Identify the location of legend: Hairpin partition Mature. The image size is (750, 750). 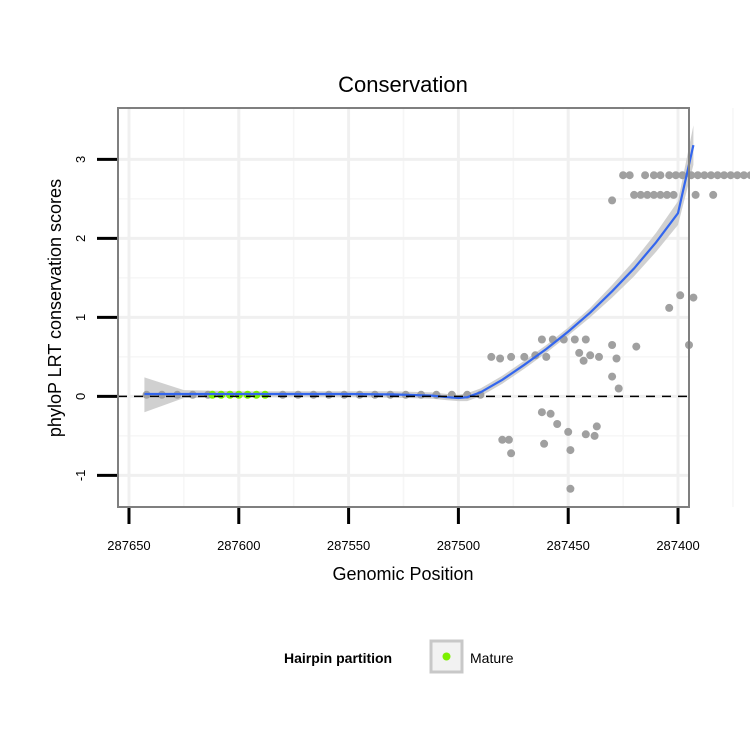
(399, 656).